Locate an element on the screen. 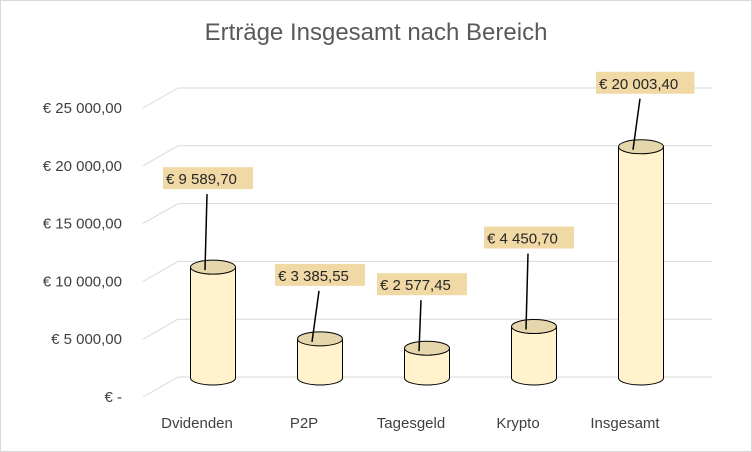 This screenshot has width=752, height=452. data-label: € 4 450,70 is located at coordinates (522, 239).